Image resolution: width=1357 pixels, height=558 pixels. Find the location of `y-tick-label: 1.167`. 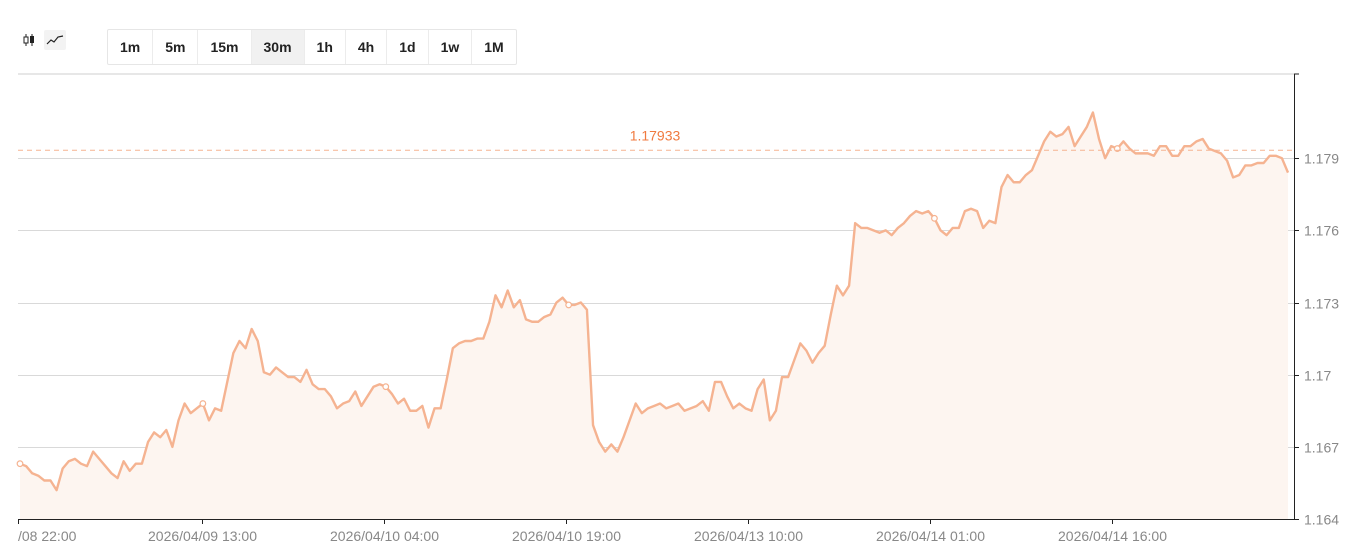

y-tick-label: 1.167 is located at coordinates (1321, 448).